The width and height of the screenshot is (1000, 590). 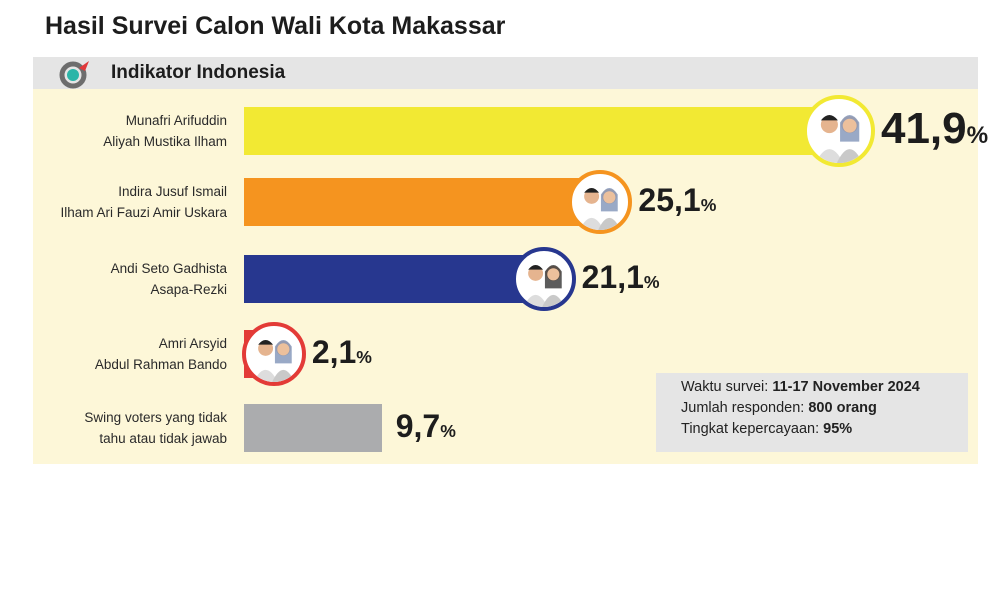 I want to click on category-label: Munafri Arifuddin Aliyah Mustika Ilham, so click(x=127, y=131).